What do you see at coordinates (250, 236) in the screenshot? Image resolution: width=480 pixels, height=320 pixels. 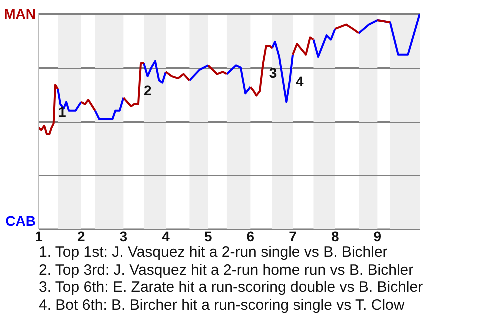 I see `x-tick-label: 6` at bounding box center [250, 236].